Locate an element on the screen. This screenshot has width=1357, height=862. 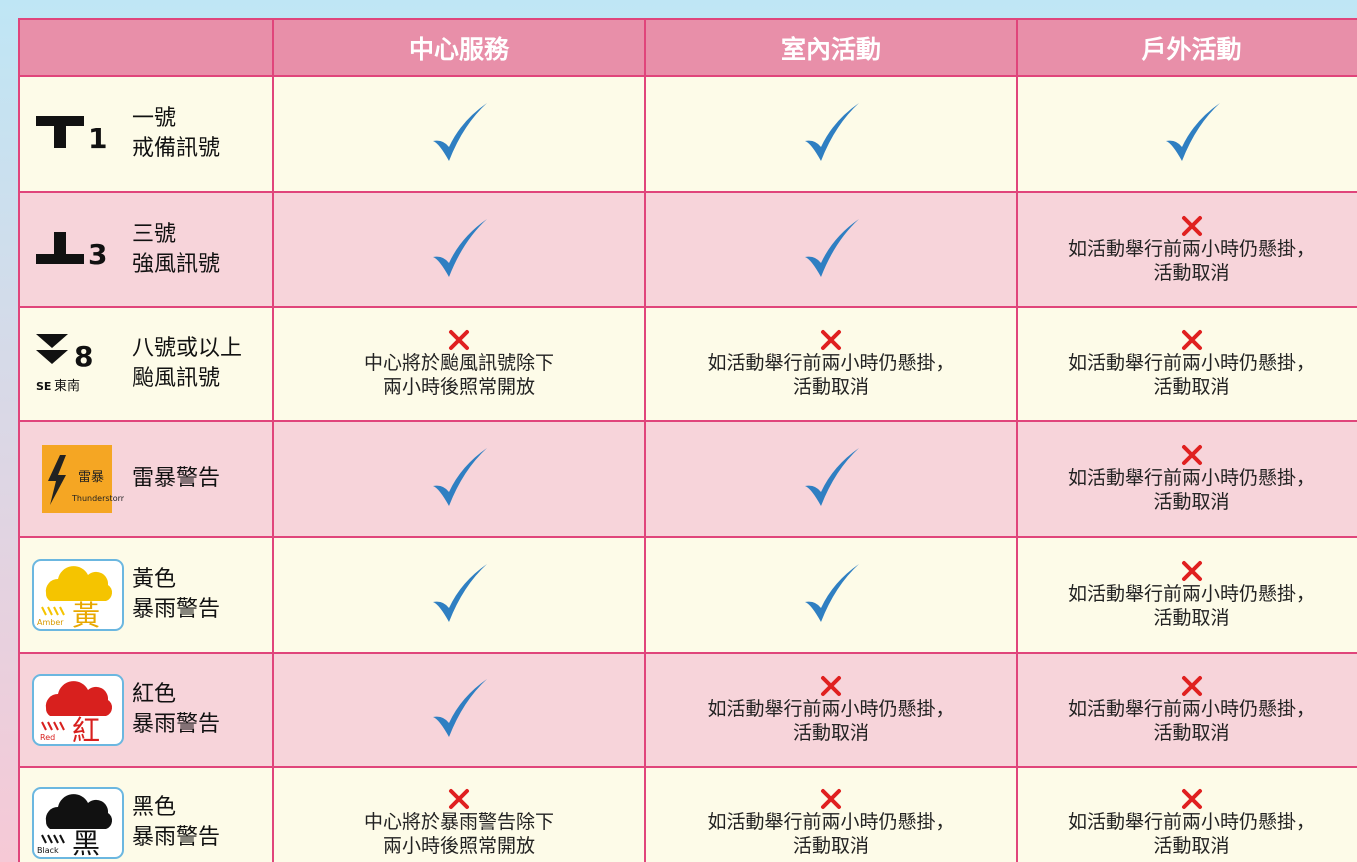
column-header: 室內活動 is located at coordinates (830, 49).